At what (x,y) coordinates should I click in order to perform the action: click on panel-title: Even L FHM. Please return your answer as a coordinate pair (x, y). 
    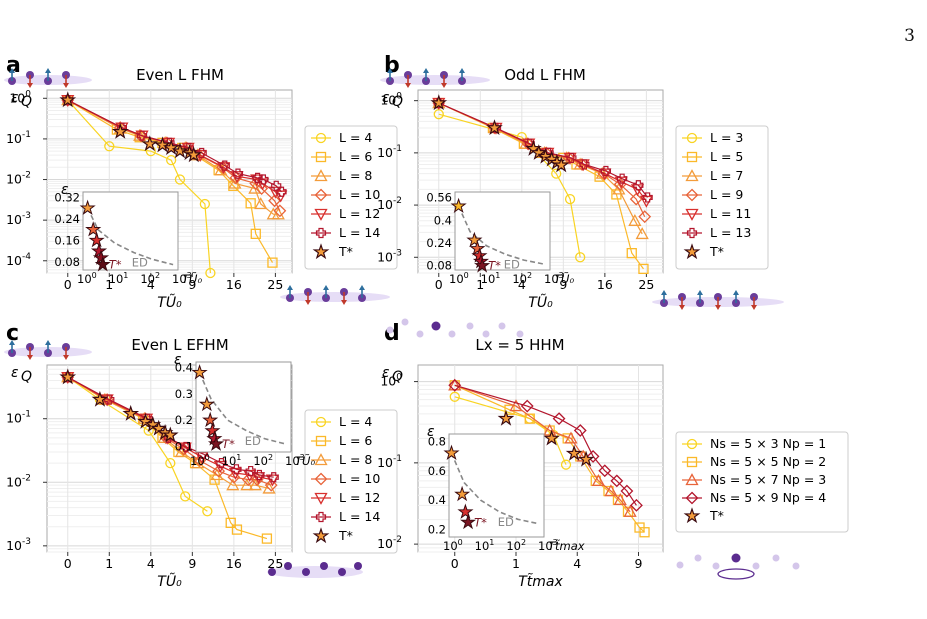
    Looking at the image, I should click on (180, 75).